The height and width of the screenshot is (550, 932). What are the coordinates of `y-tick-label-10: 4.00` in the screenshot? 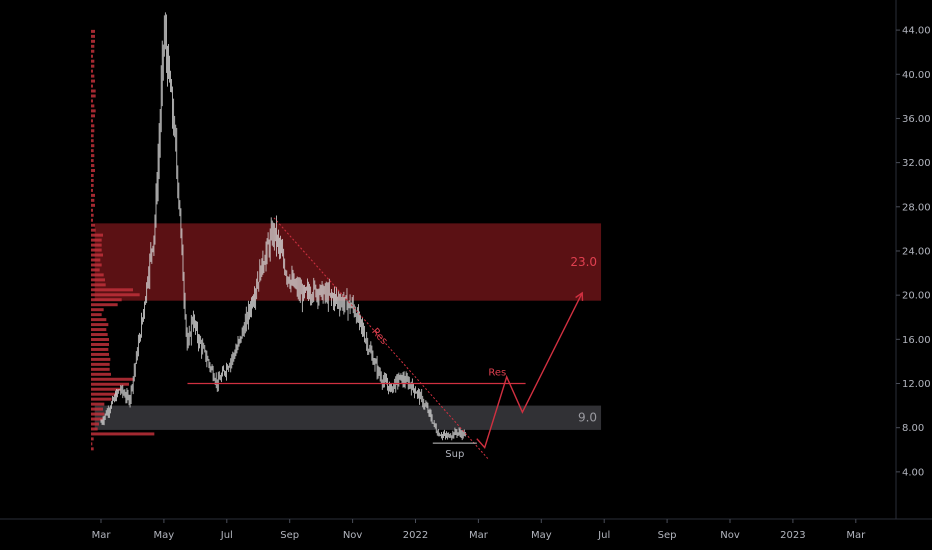 It's located at (913, 472).